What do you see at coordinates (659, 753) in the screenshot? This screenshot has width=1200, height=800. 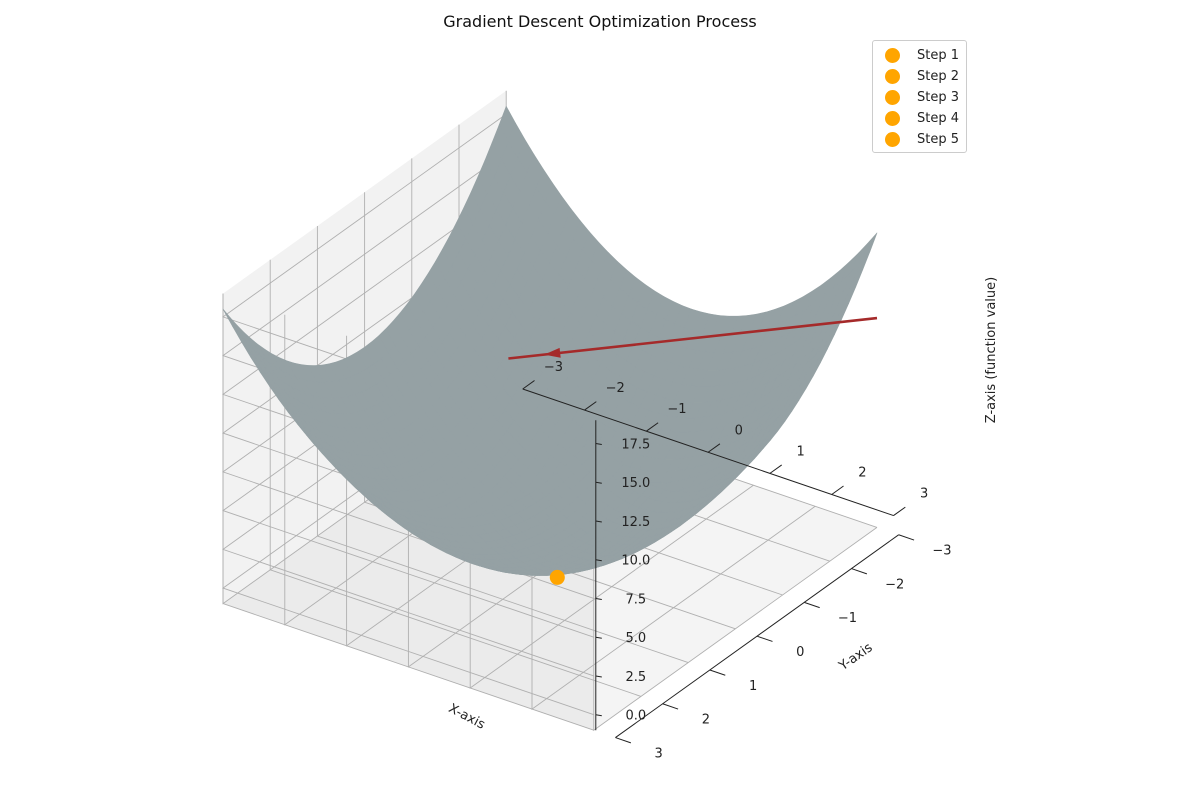 I see `y-tick-label: 3` at bounding box center [659, 753].